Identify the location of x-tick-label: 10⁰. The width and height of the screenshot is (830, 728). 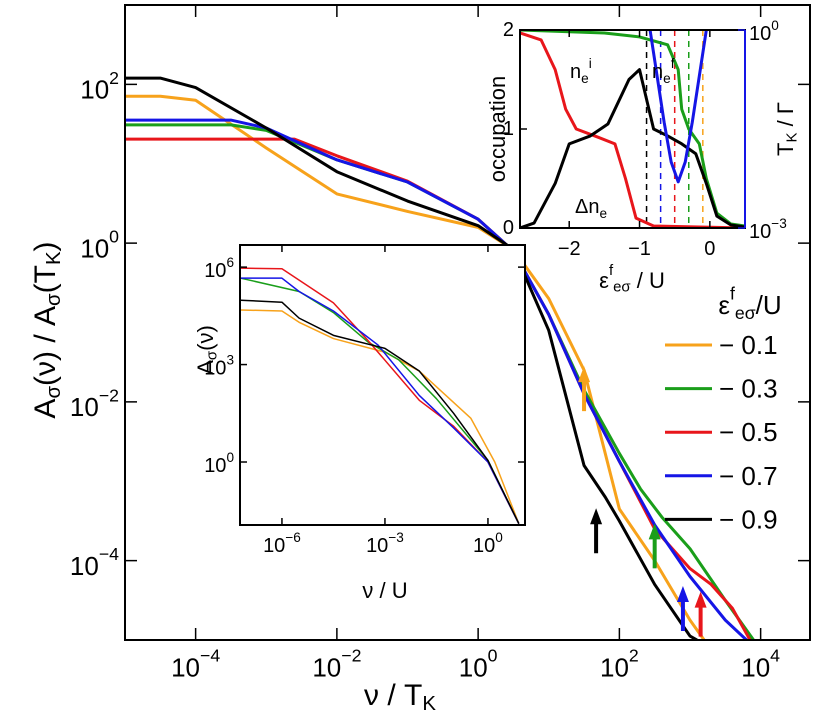
(478, 664).